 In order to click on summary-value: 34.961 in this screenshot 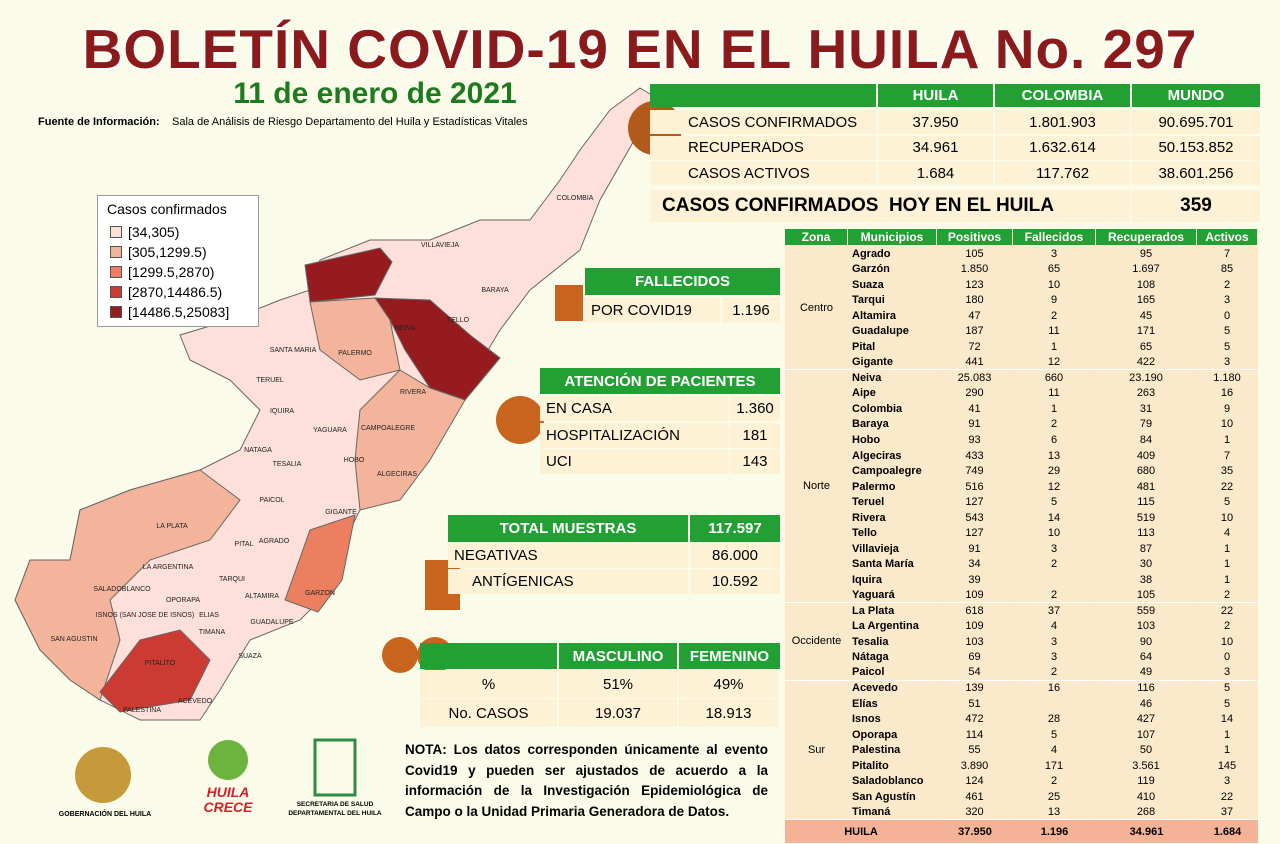, I will do `click(935, 147)`.